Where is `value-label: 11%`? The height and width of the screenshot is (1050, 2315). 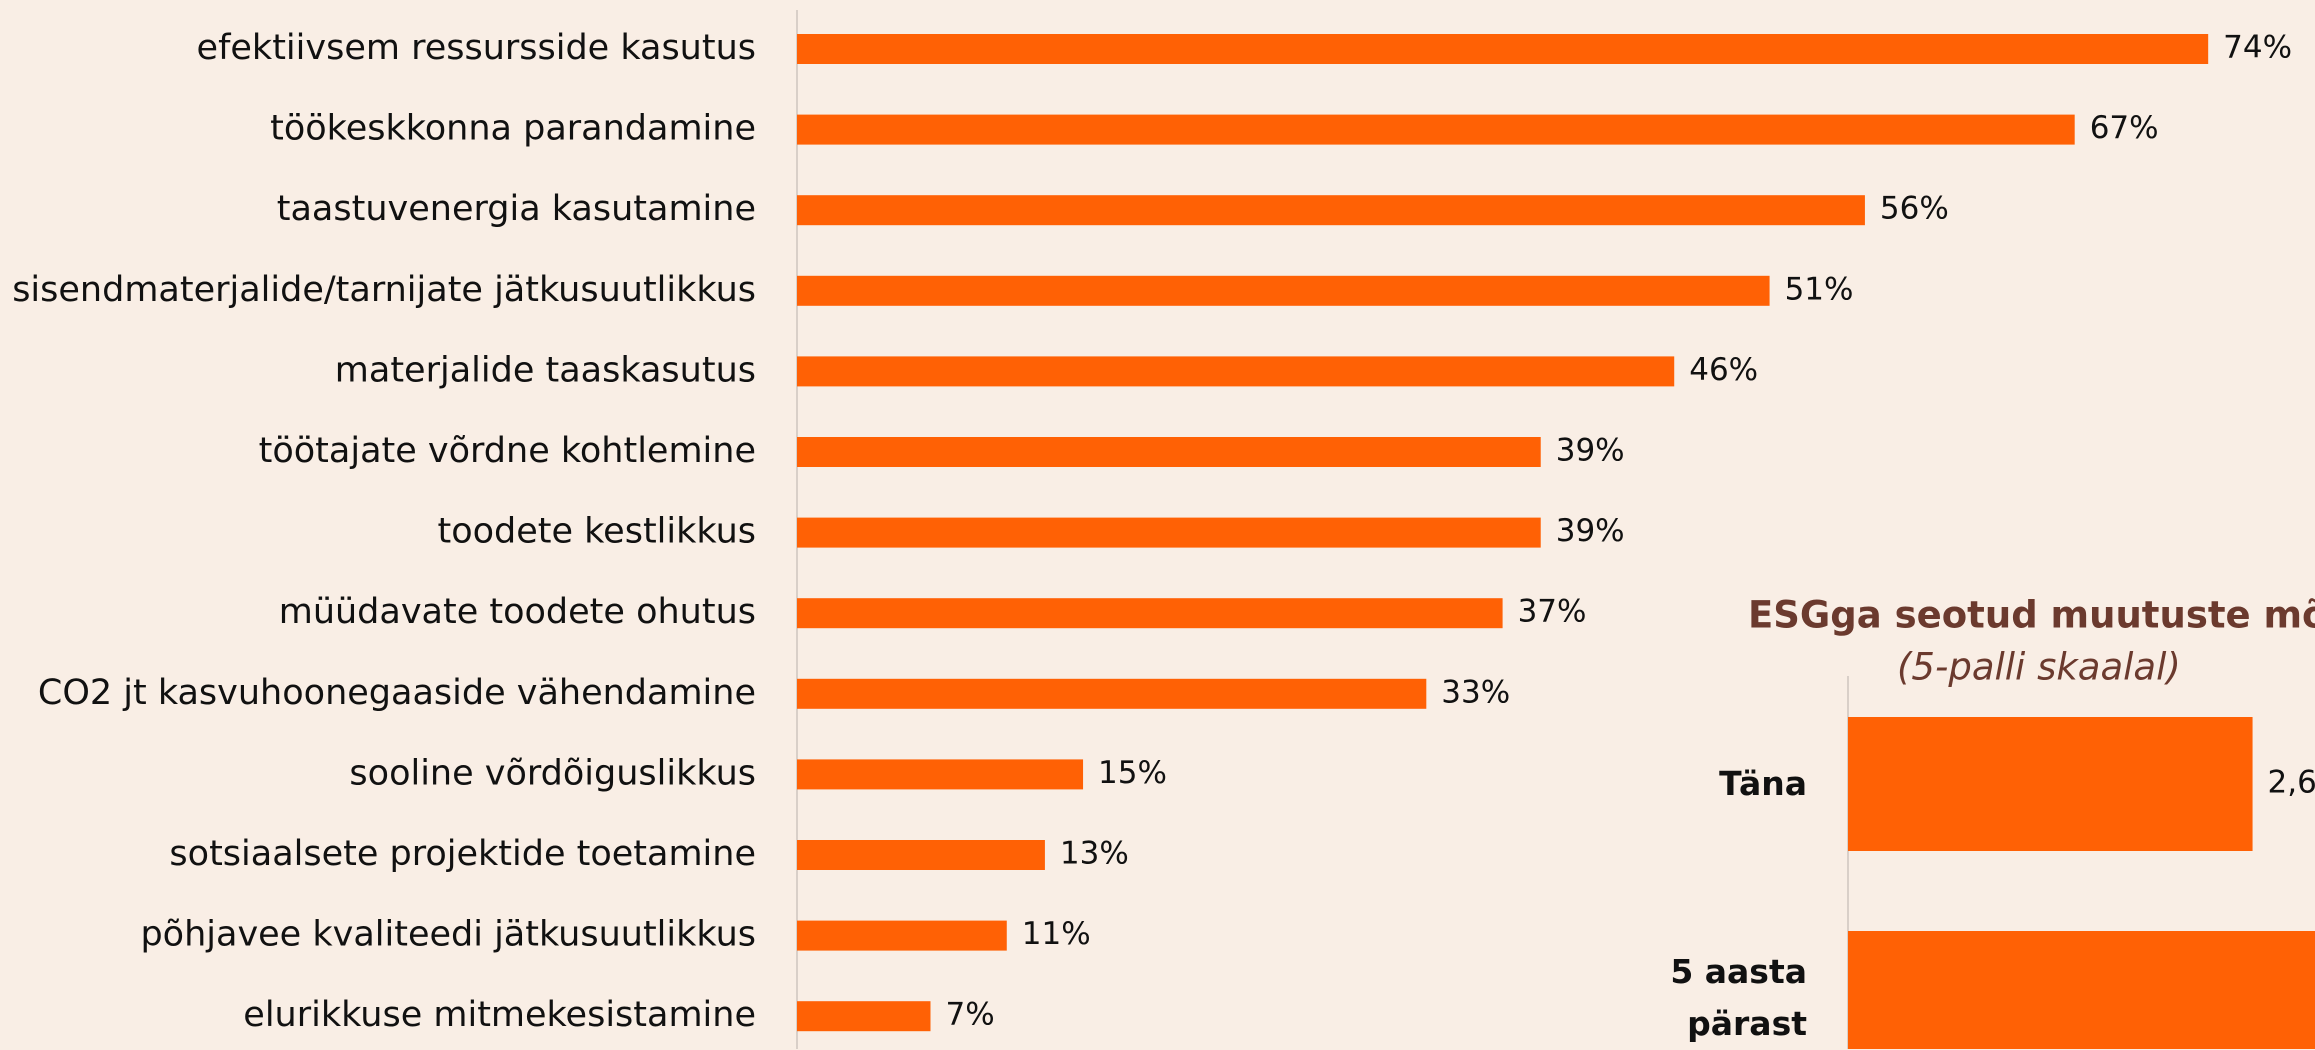
value-label: 11% is located at coordinates (1056, 934).